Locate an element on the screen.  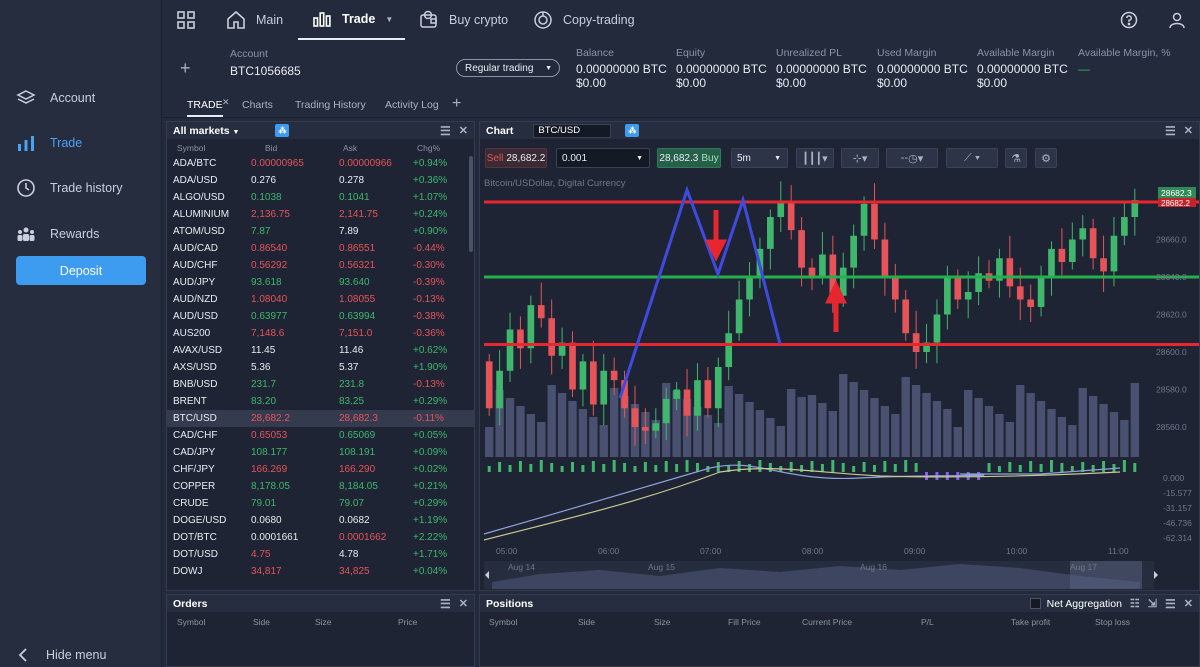
market-row: ATOM/USD 7.87 7.89 +0.90% is located at coordinates (320, 231).